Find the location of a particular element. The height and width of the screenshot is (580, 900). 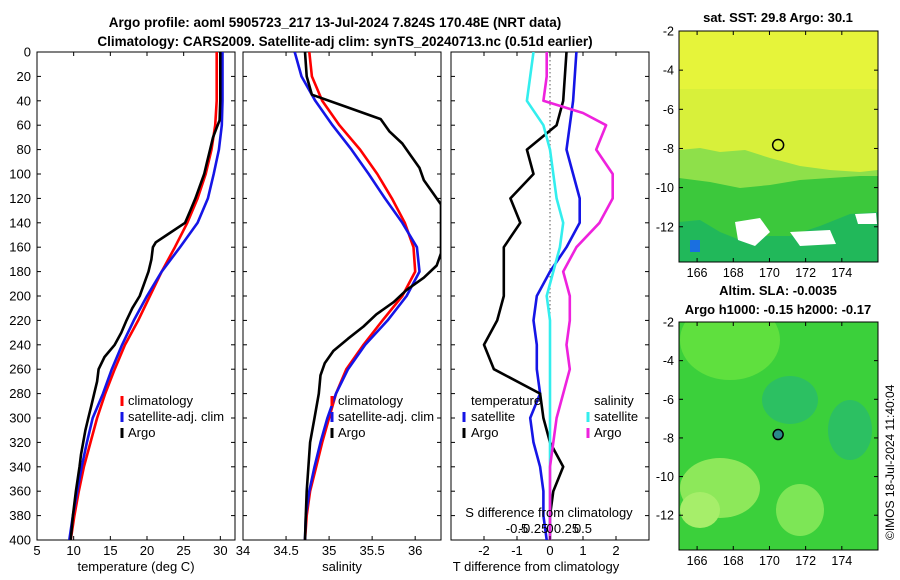

x-tick-label: -2 is located at coordinates (484, 550).